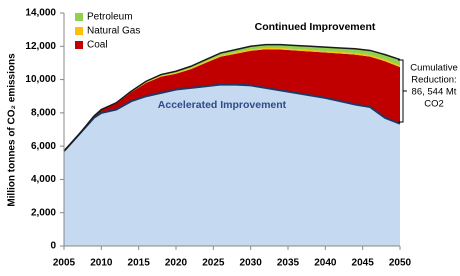  What do you see at coordinates (40, 79) in the screenshot?
I see `y-tick-label: 10,000` at bounding box center [40, 79].